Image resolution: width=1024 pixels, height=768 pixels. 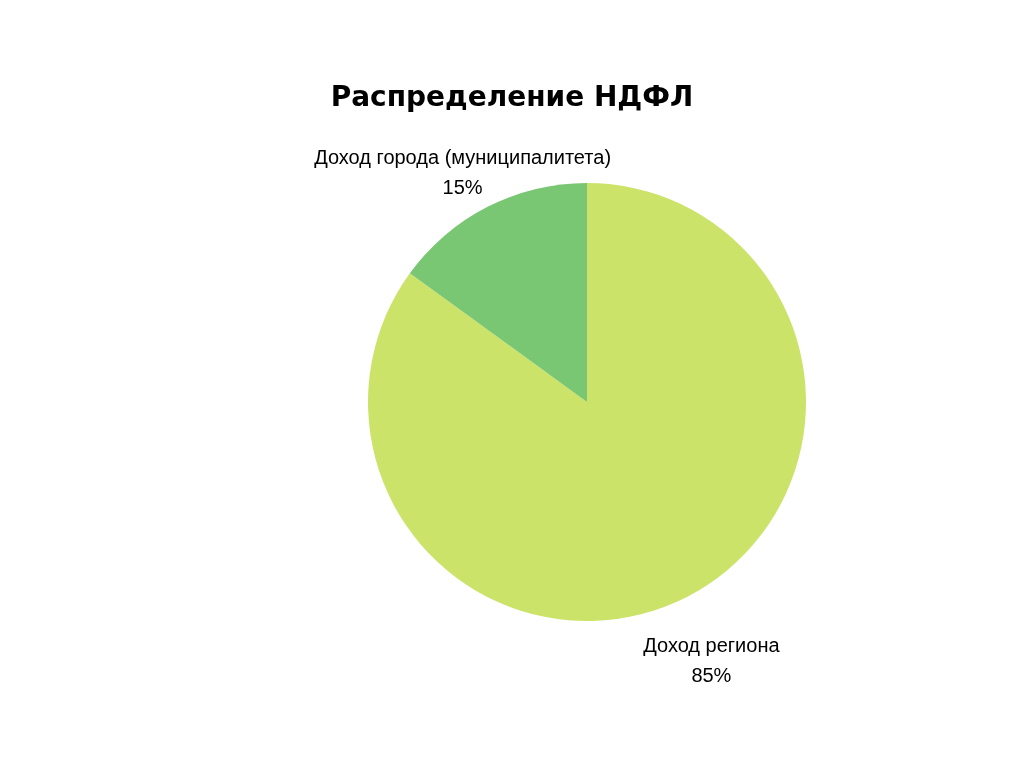 I want to click on chart-title: Распределение НДФЛ, so click(x=512, y=96).